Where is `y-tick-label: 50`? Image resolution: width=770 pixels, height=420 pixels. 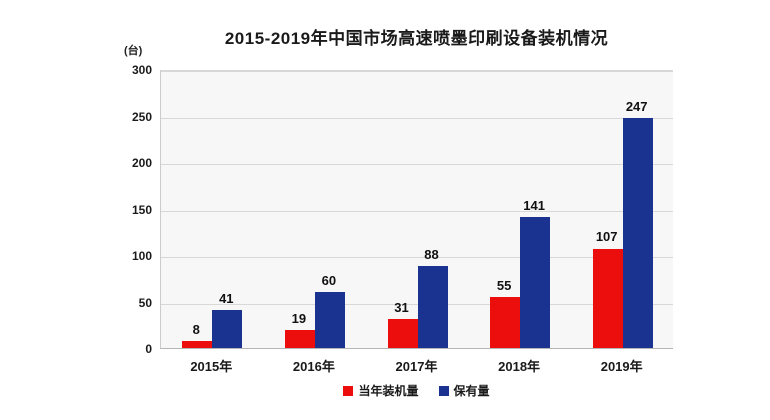
y-tick-label: 50 is located at coordinates (145, 302).